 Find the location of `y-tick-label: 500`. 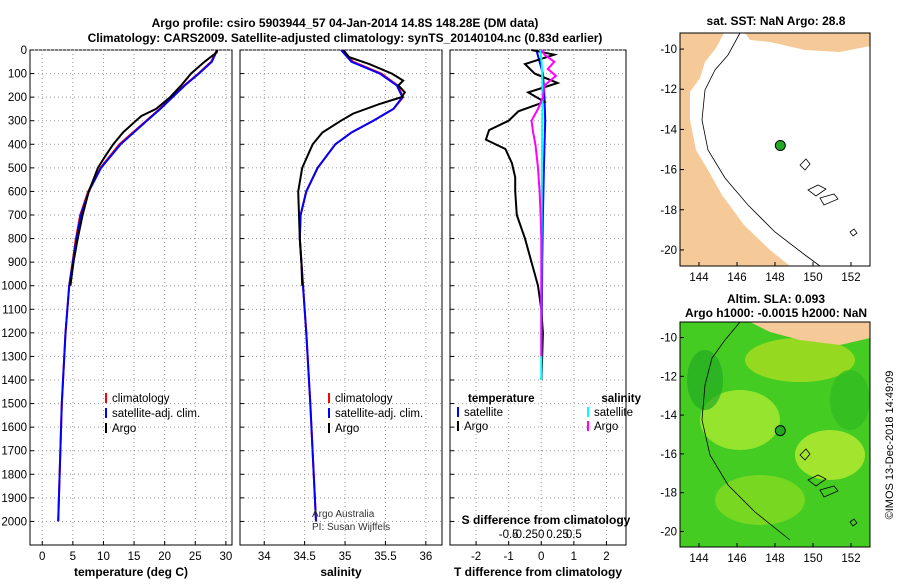

y-tick-label: 500 is located at coordinates (17, 169).